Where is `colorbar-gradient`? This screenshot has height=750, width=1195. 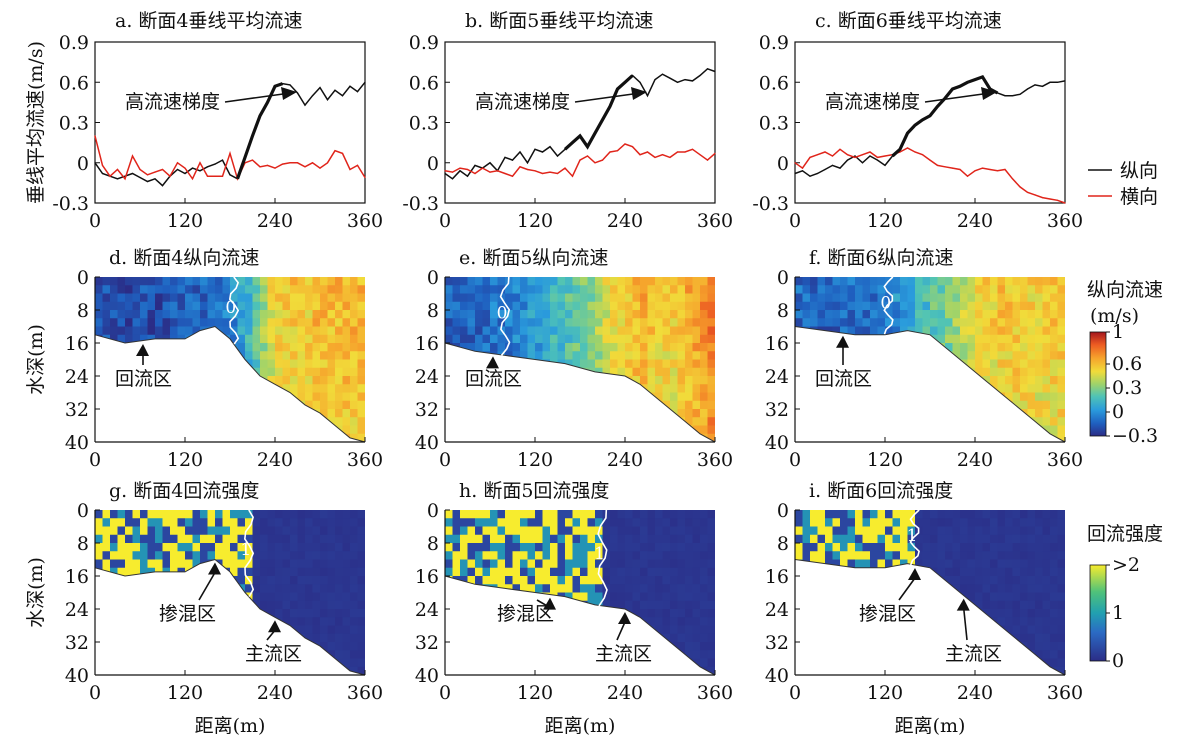 colorbar-gradient is located at coordinates (1098, 384).